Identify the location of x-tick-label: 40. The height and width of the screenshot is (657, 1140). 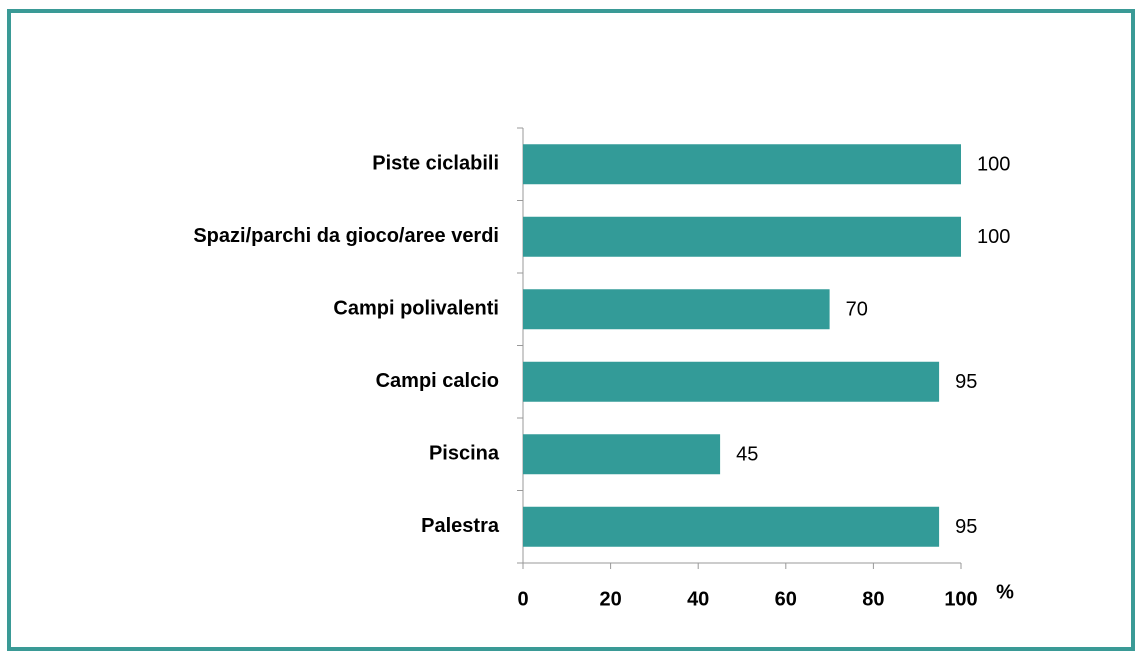
(698, 599).